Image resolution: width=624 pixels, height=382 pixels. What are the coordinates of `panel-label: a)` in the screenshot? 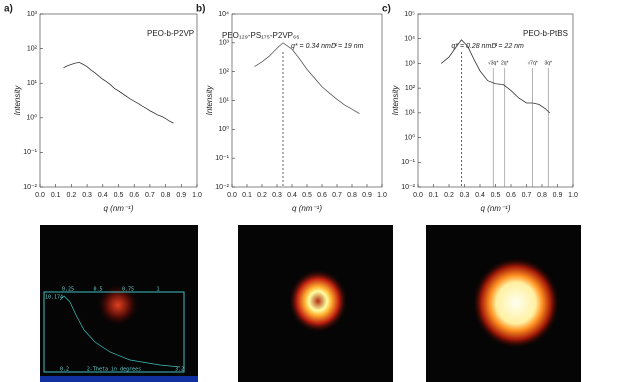 It's located at (8, 9).